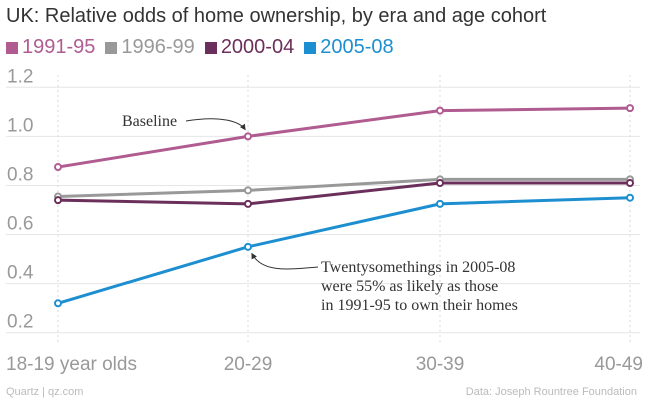 Image resolution: width=645 pixels, height=403 pixels. Describe the element at coordinates (200, 47) in the screenshot. I see `legend: 1991-95 1996-99 2000-04 2005-08` at that location.